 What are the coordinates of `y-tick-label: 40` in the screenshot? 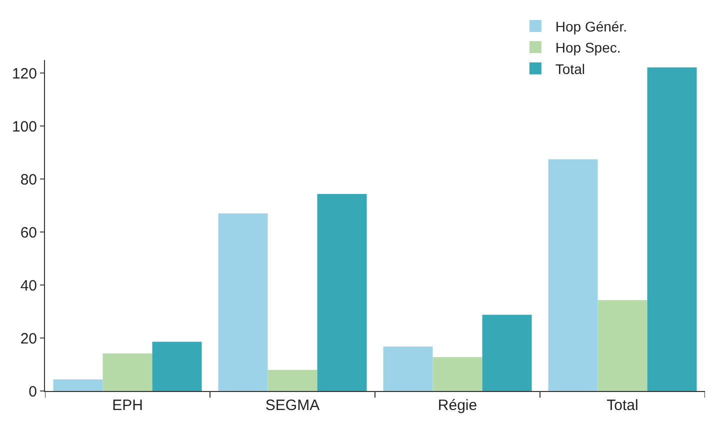 It's located at (28, 285).